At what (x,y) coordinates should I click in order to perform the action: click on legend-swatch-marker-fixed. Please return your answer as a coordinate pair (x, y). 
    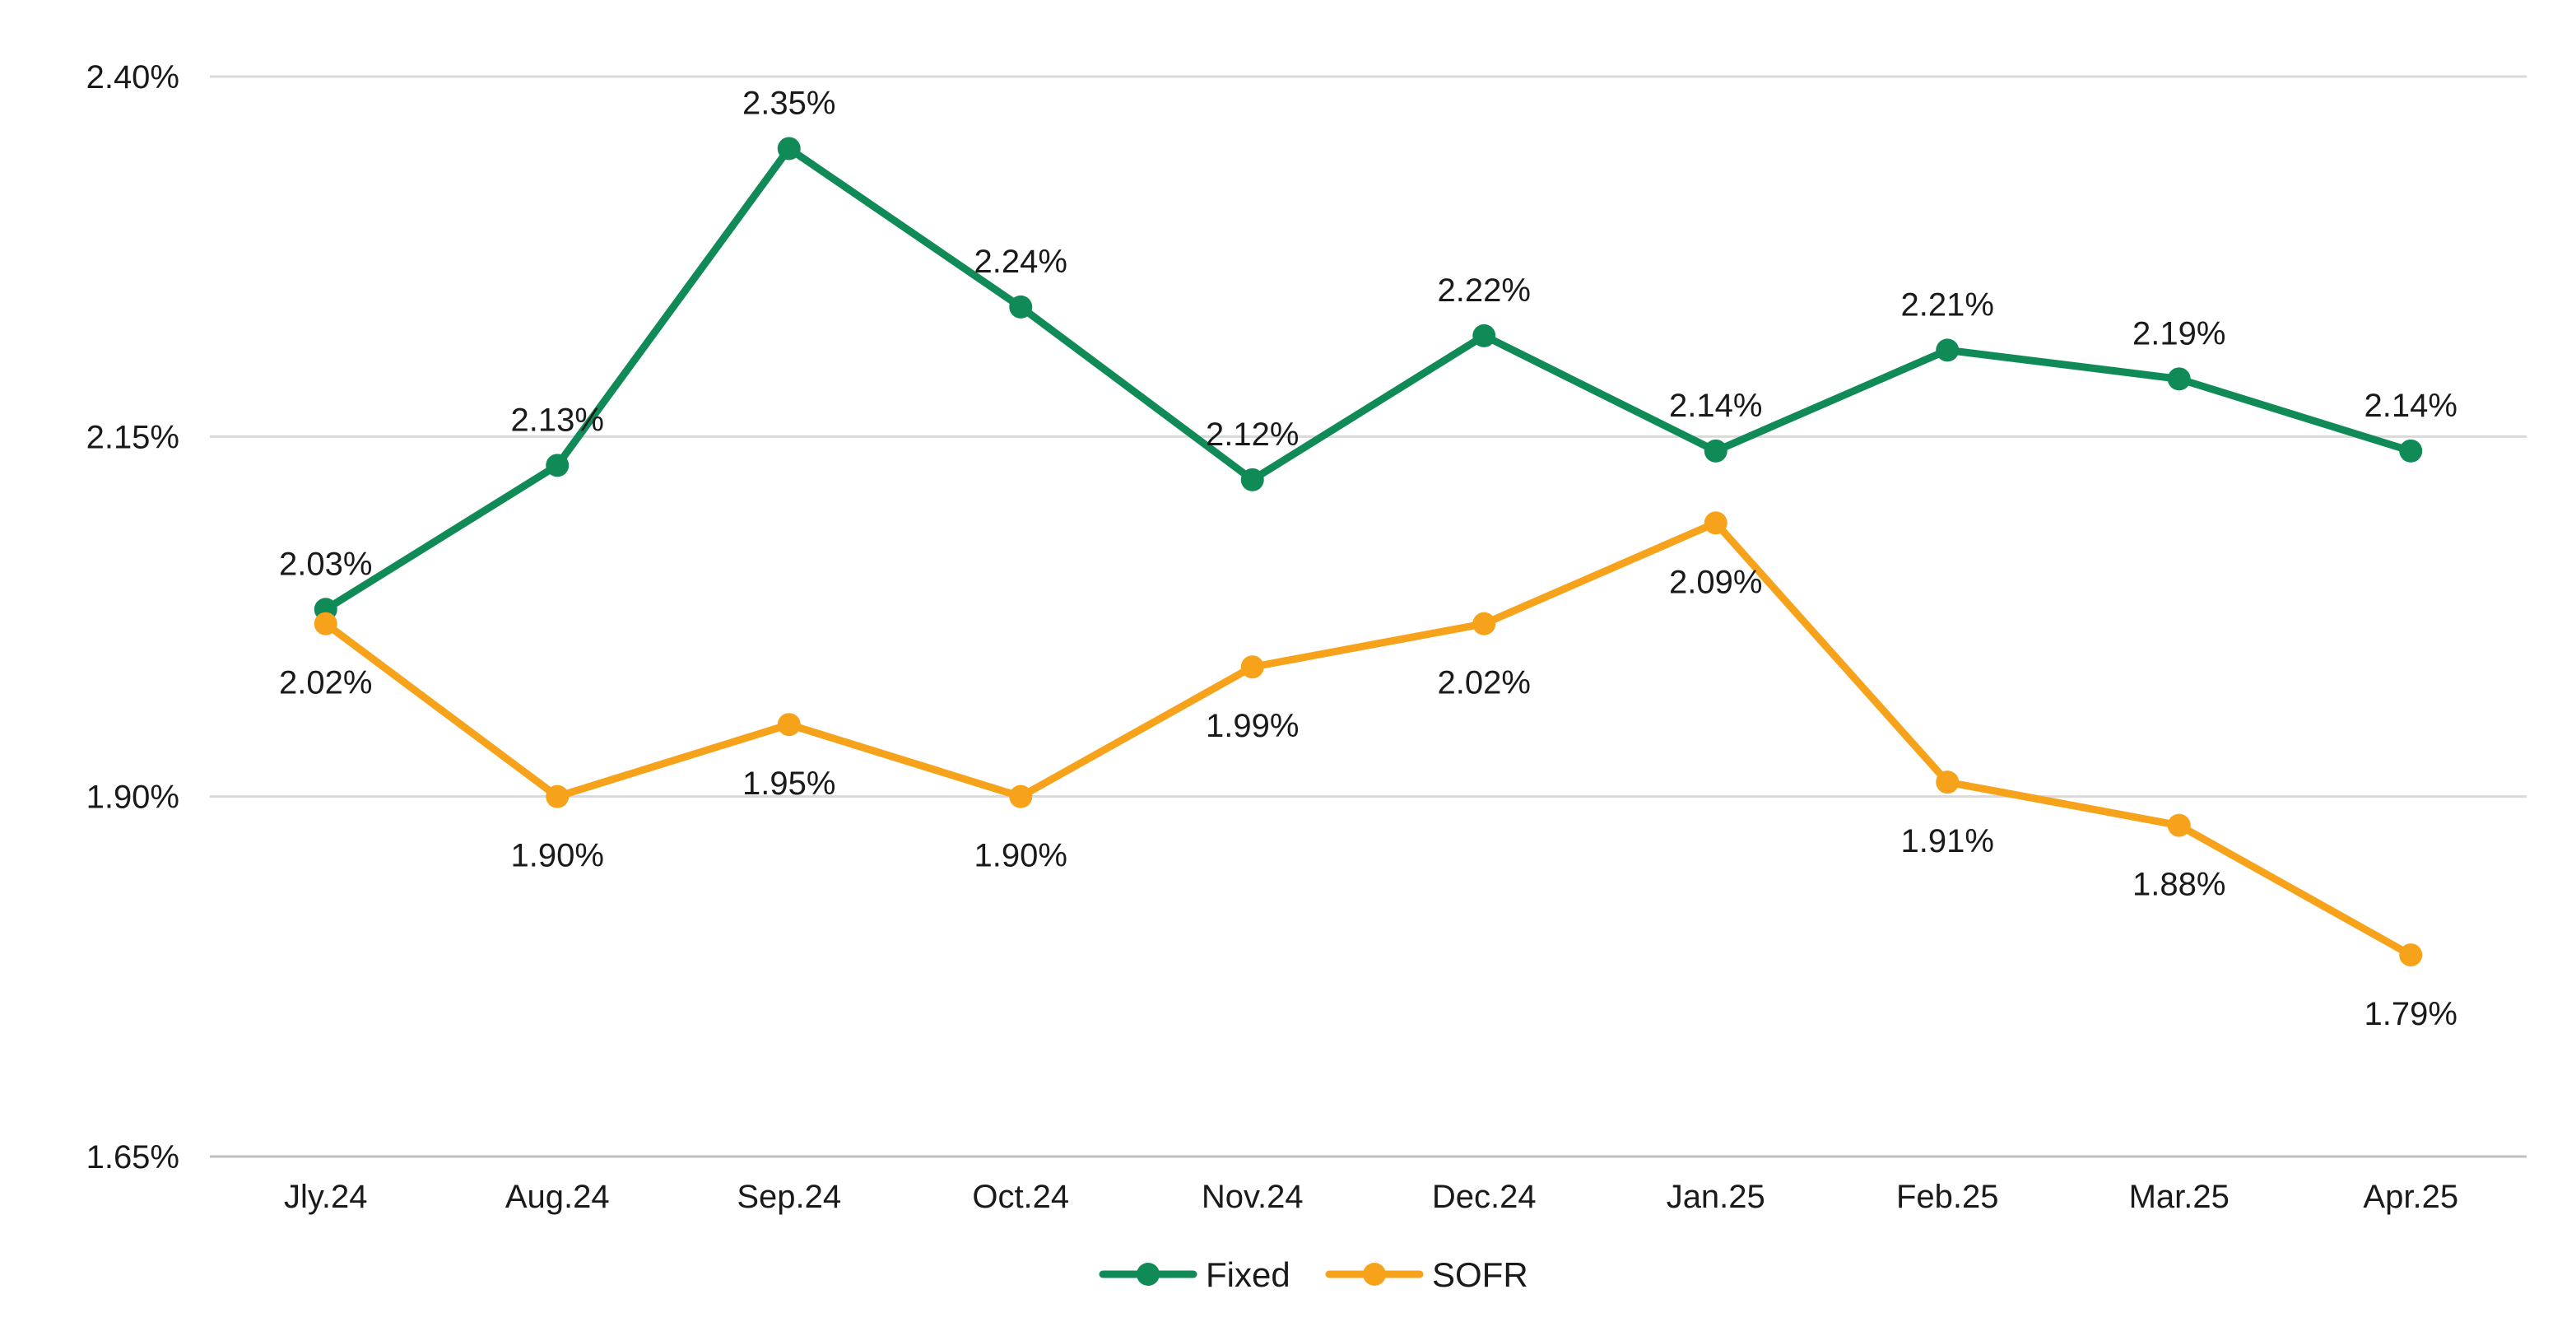
    Looking at the image, I should click on (1148, 1274).